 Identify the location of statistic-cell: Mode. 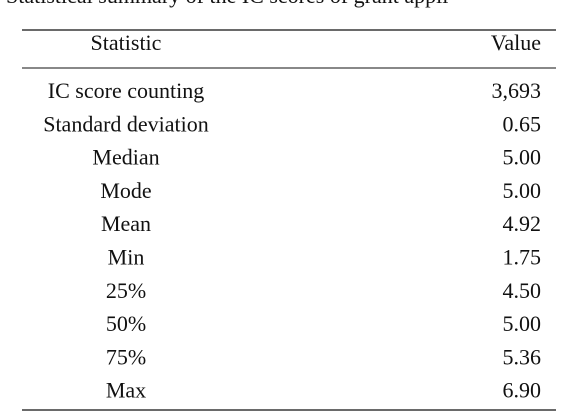
(125, 190).